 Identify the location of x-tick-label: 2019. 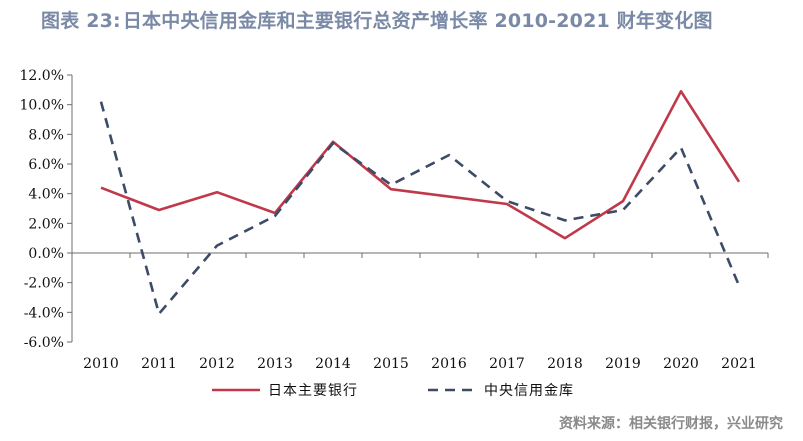
(623, 364).